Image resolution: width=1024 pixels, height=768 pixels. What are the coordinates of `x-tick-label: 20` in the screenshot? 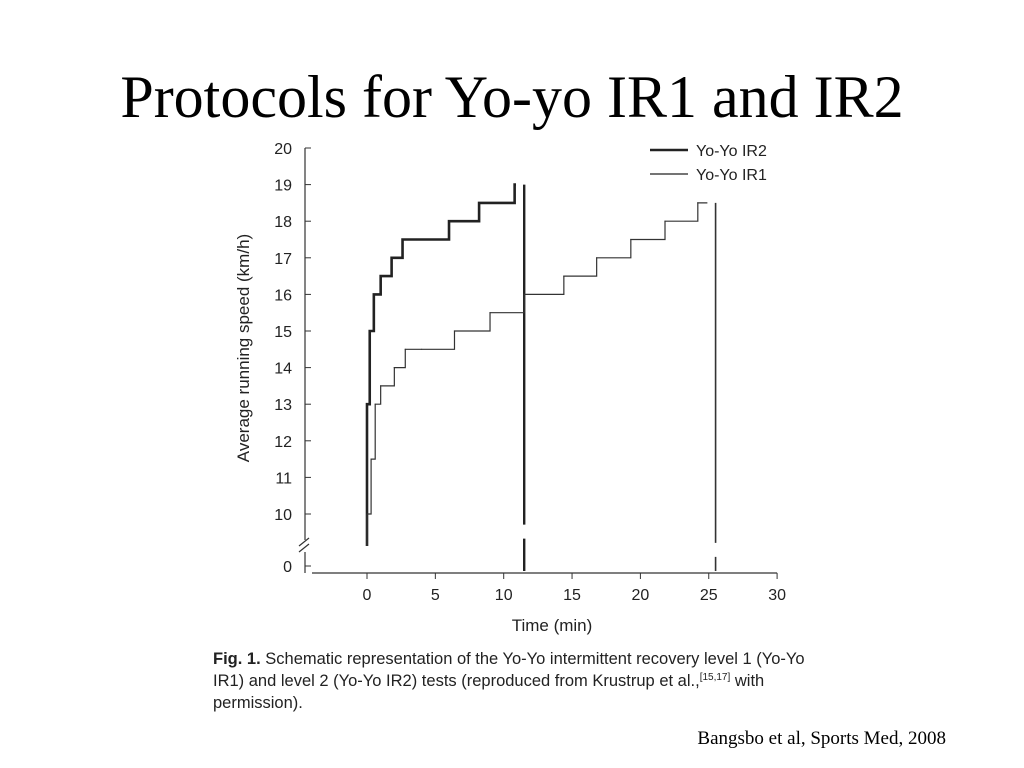 It's located at (641, 595).